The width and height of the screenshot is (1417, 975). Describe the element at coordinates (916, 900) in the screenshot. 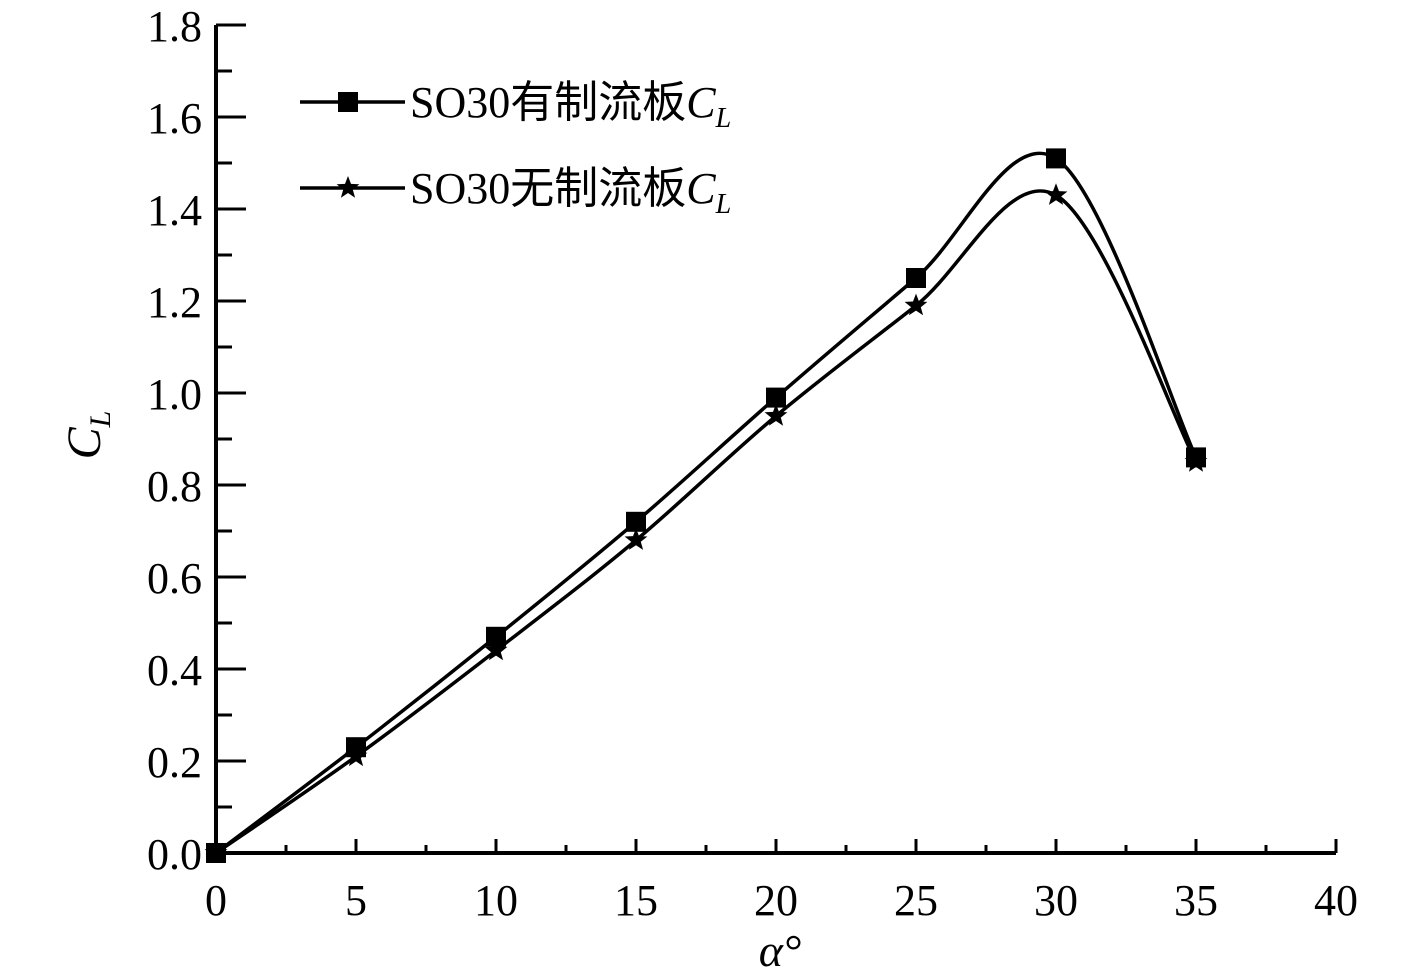

I see `x-tick-label: 25` at that location.